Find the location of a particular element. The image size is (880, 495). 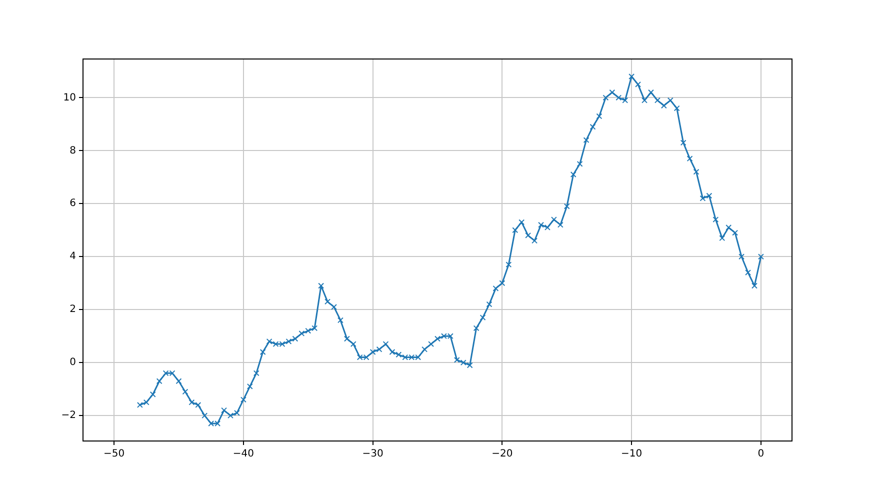

x-tick-label: −40 is located at coordinates (243, 454).